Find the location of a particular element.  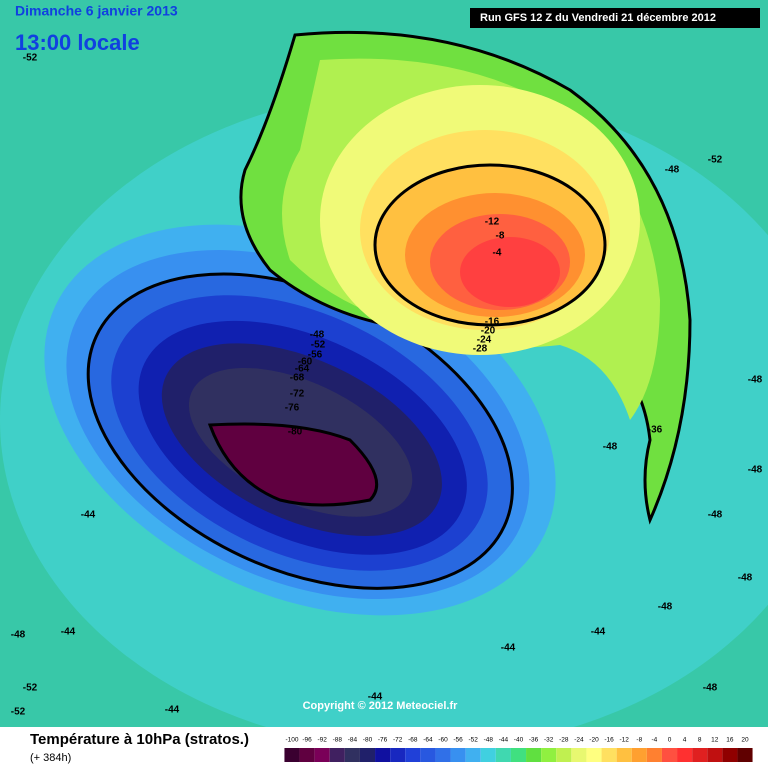

contour-label: -8 is located at coordinates (500, 236).